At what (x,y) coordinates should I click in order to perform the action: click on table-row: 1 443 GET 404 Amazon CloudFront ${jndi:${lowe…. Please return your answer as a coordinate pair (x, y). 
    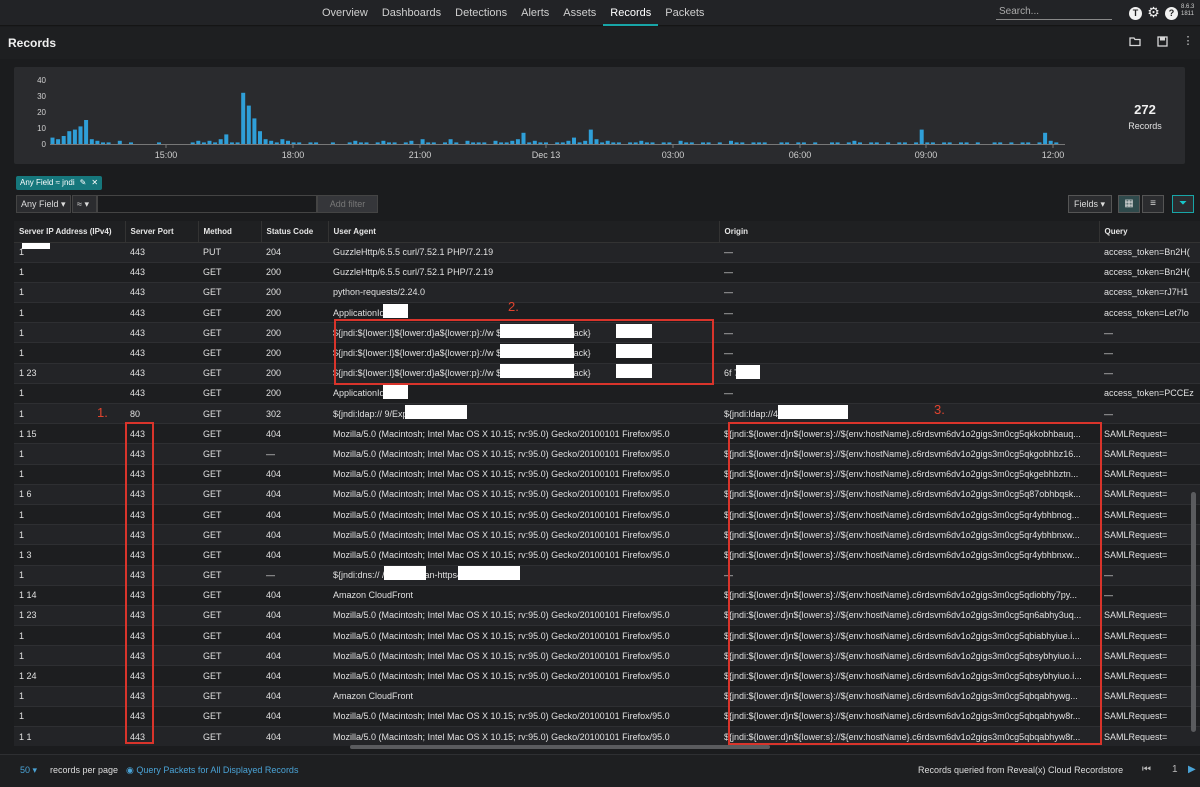
    Looking at the image, I should click on (607, 696).